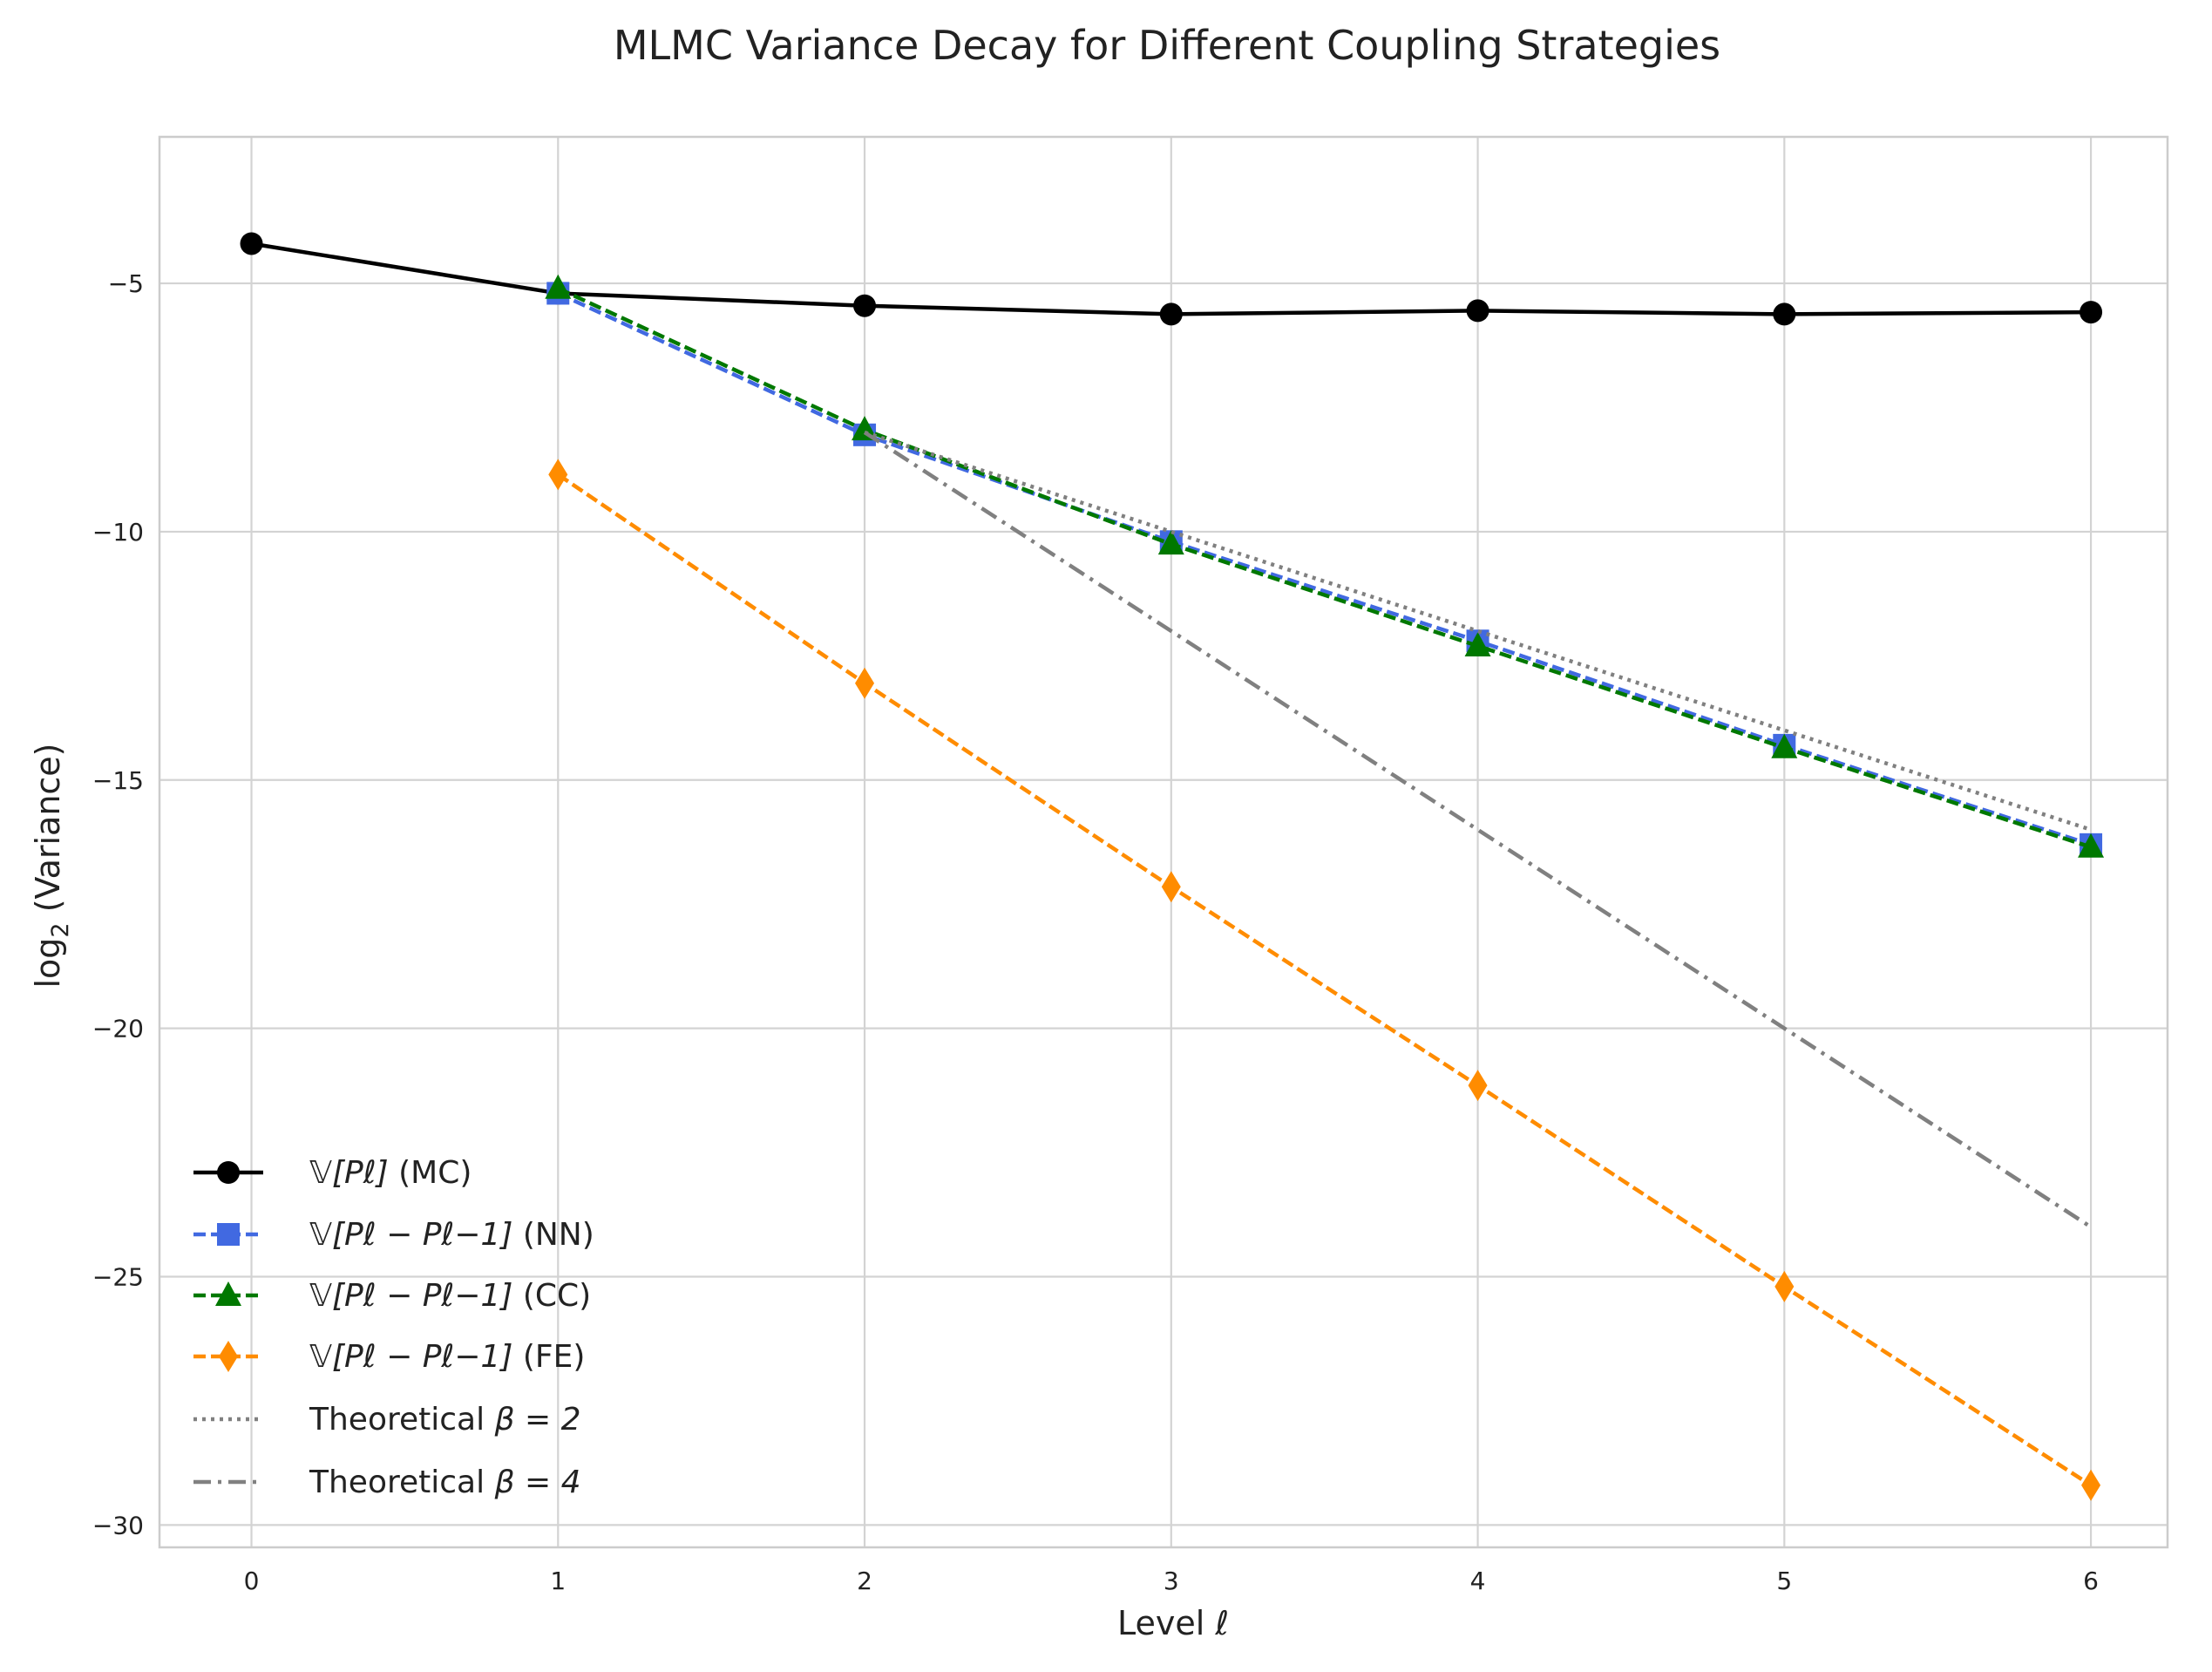 The height and width of the screenshot is (1672, 2212). I want to click on legend-label-math: β = 2, so click(537, 1420).